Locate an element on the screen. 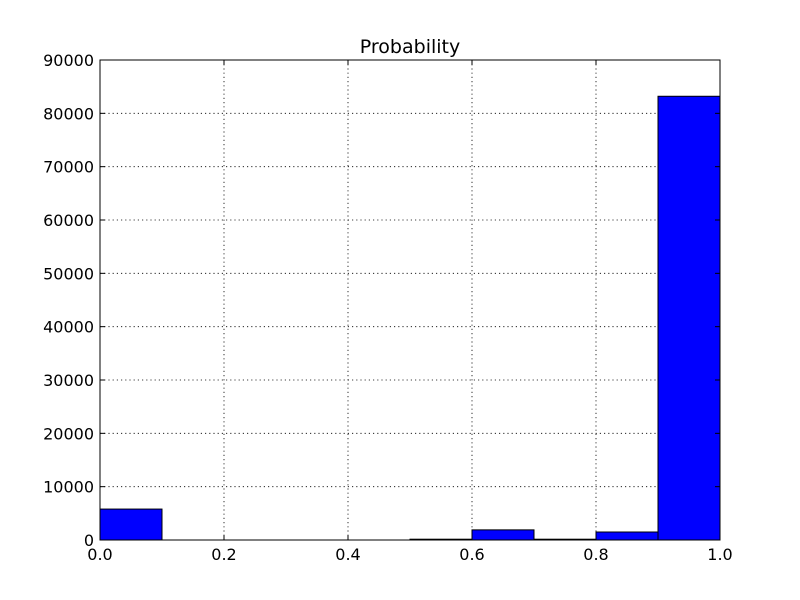 The width and height of the screenshot is (800, 600). x-tick-label: 0.0 is located at coordinates (99, 554).